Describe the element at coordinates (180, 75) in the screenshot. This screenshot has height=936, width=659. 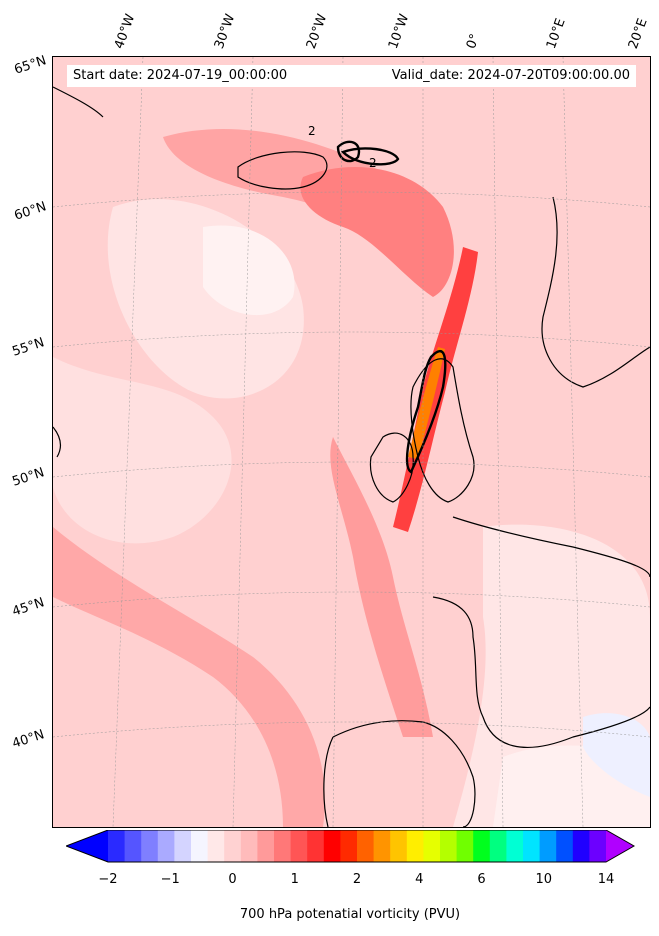
I see `start-date-text: Start date: 2024-07-19_00:00:00` at that location.